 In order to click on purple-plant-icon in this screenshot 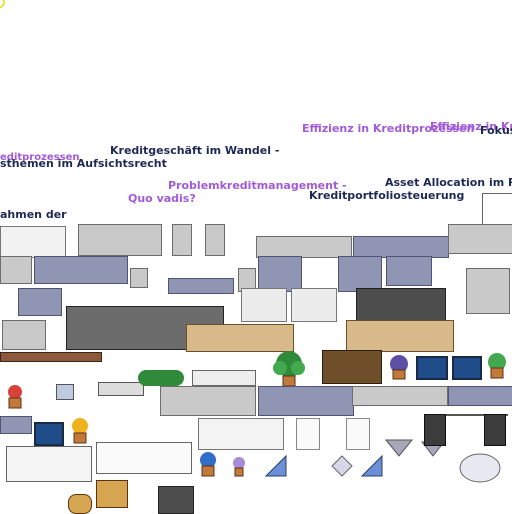, I will do `click(399, 367)`.